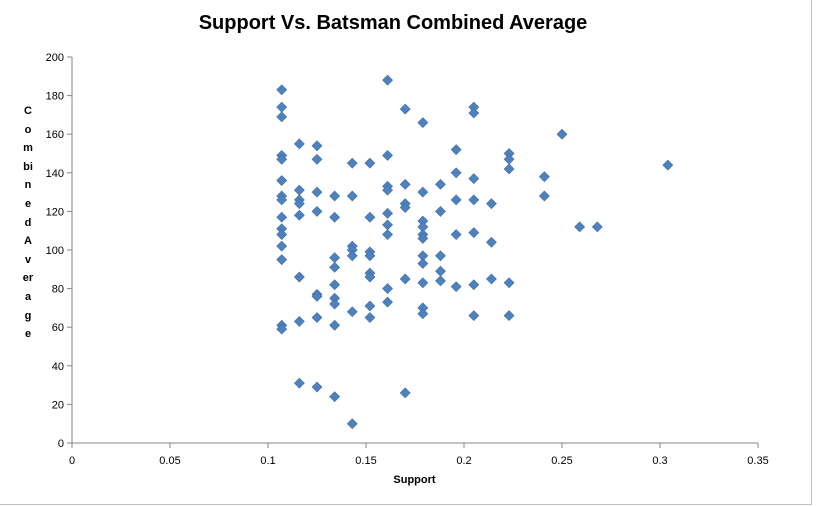 Image resolution: width=819 pixels, height=507 pixels. What do you see at coordinates (55, 212) in the screenshot?
I see `y-tick-label: 120` at bounding box center [55, 212].